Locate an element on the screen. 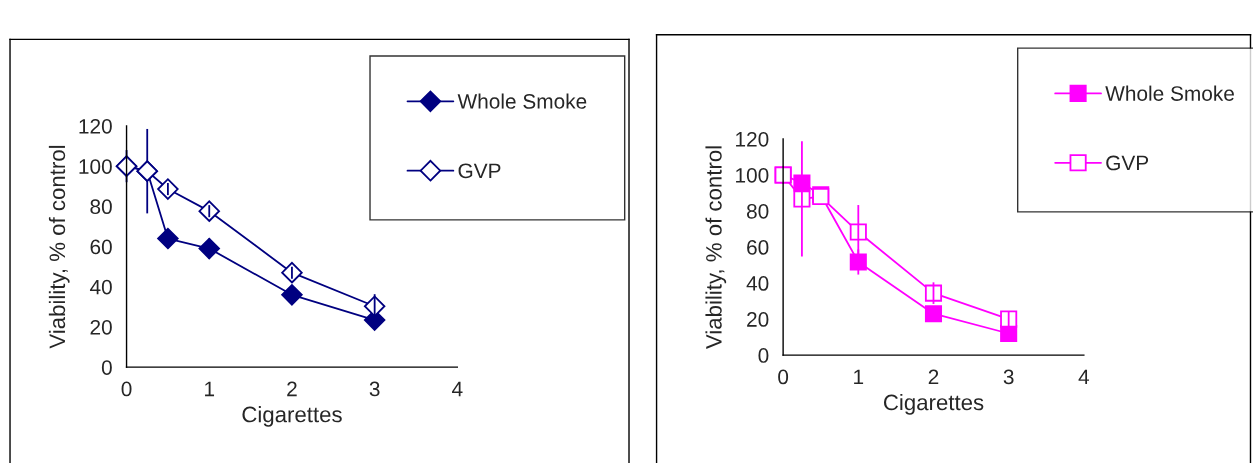 Image resolution: width=1253 pixels, height=463 pixels. y-tick-label: 0 is located at coordinates (763, 355).